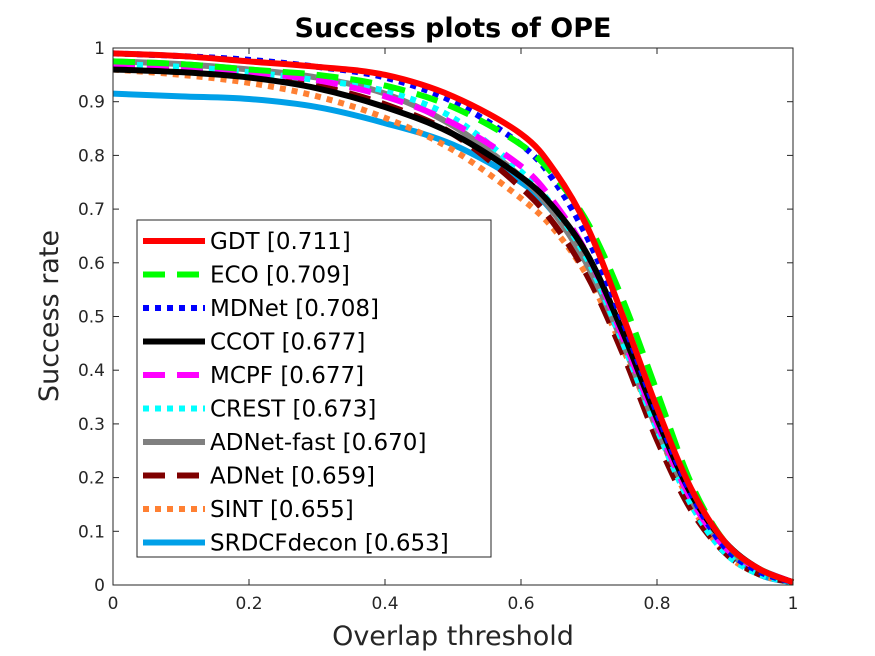 This screenshot has width=875, height=656. Describe the element at coordinates (91, 103) in the screenshot. I see `y-tick-label: 0.9` at that location.